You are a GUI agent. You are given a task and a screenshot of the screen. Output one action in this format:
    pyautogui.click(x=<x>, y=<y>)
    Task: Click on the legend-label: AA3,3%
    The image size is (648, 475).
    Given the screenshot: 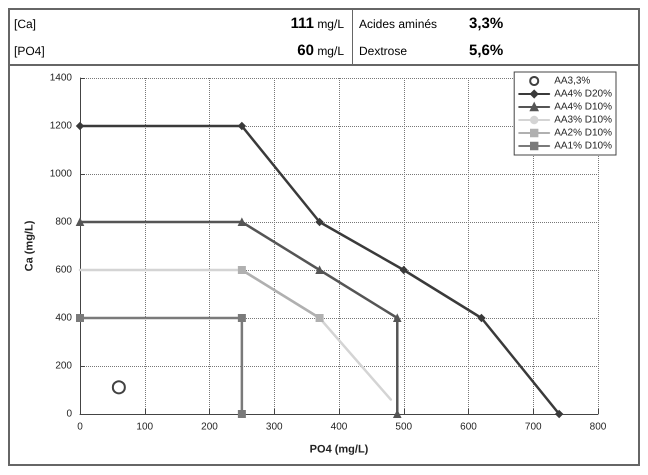 What is the action you would take?
    pyautogui.click(x=572, y=81)
    